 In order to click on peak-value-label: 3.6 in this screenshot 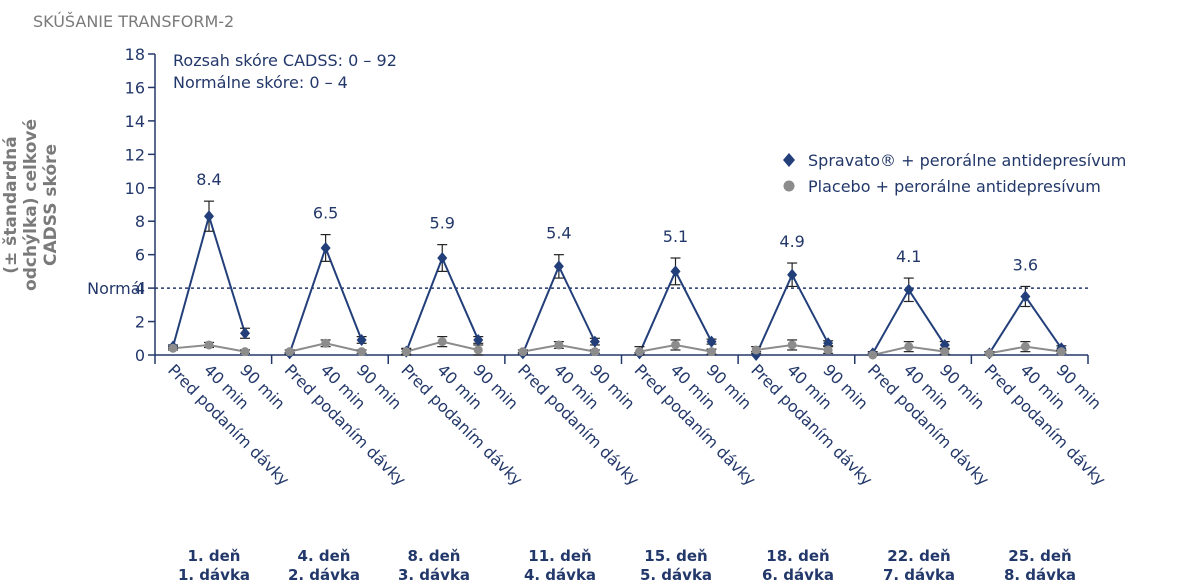, I will do `click(1025, 264)`.